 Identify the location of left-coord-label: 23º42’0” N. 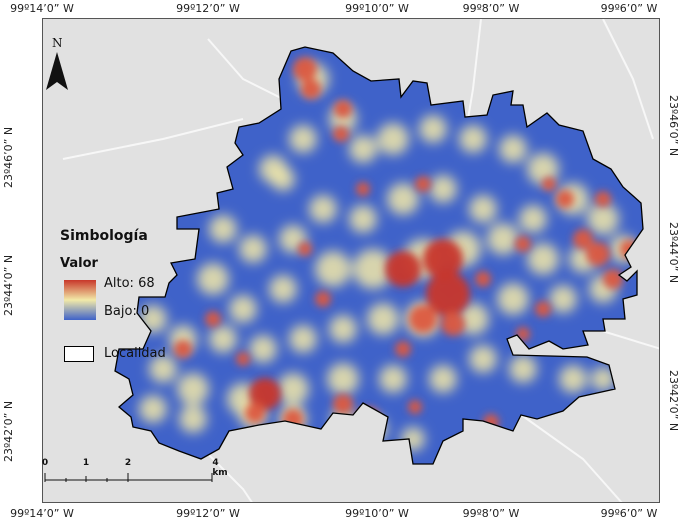
(8, 431).